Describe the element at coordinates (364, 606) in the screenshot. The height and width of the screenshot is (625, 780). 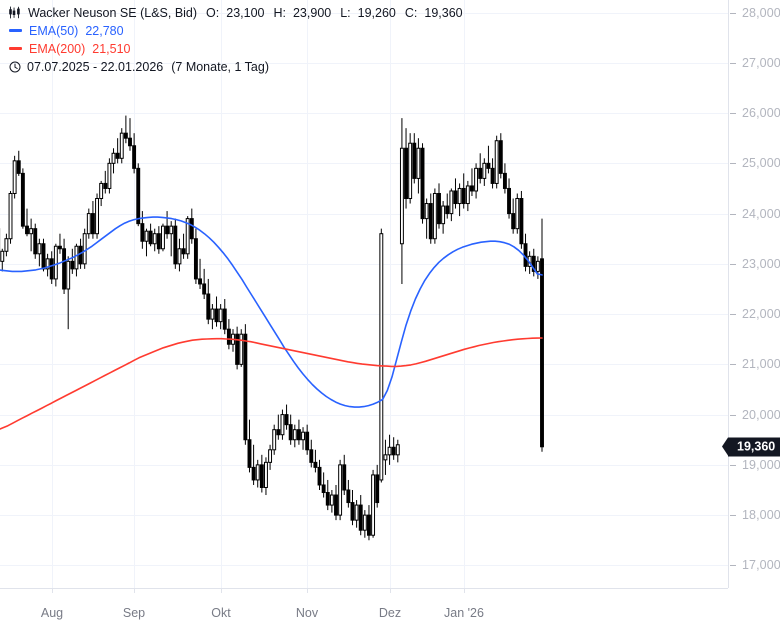
I see `time-axis: Aug Sep Okt Nov Dez Jan '26` at that location.